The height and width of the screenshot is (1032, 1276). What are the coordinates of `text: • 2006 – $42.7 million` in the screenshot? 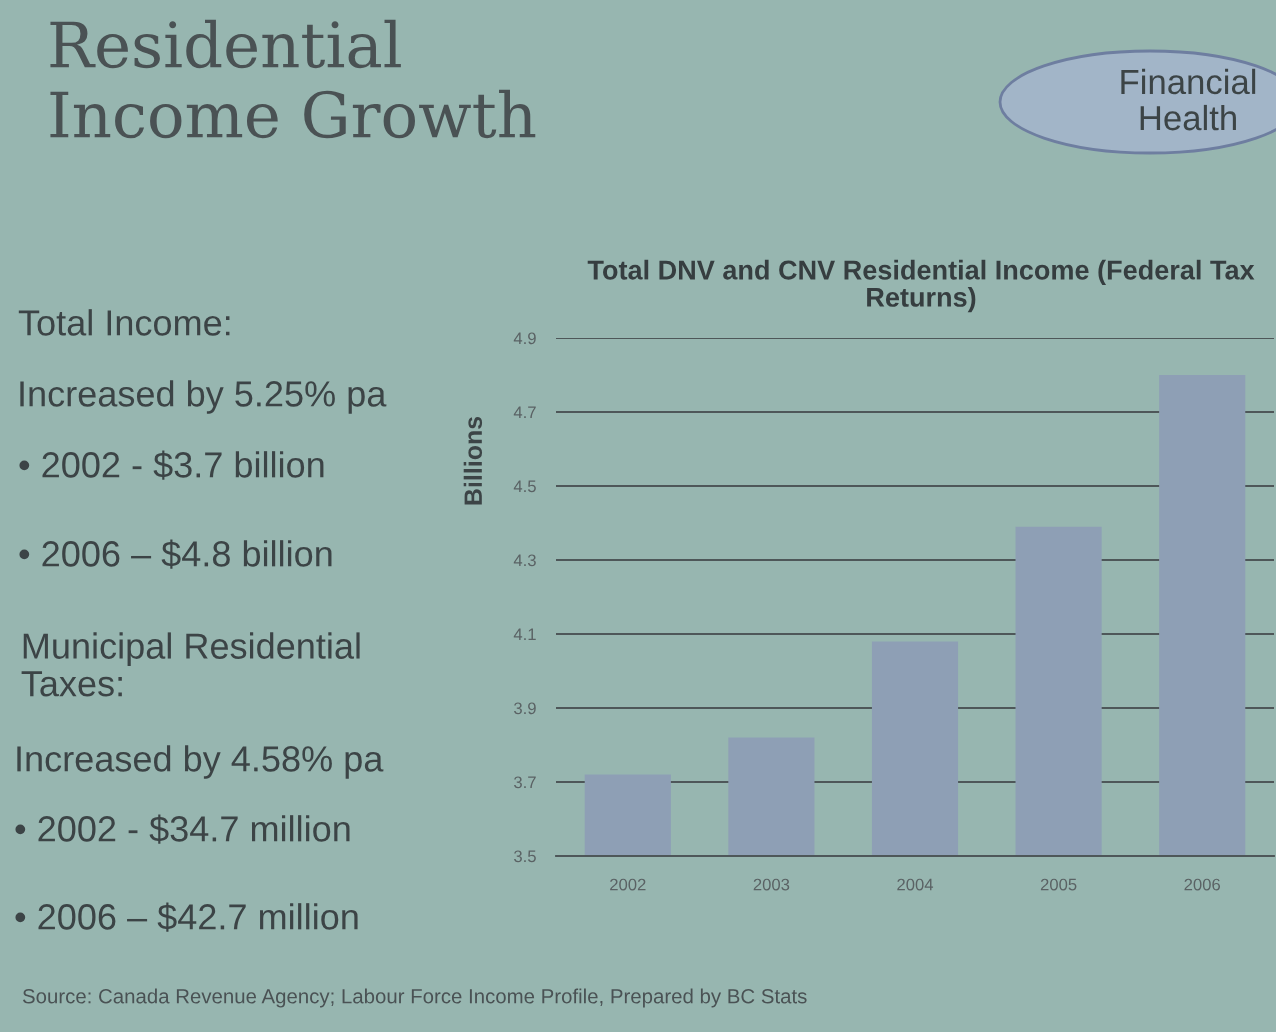 It's located at (186, 917).